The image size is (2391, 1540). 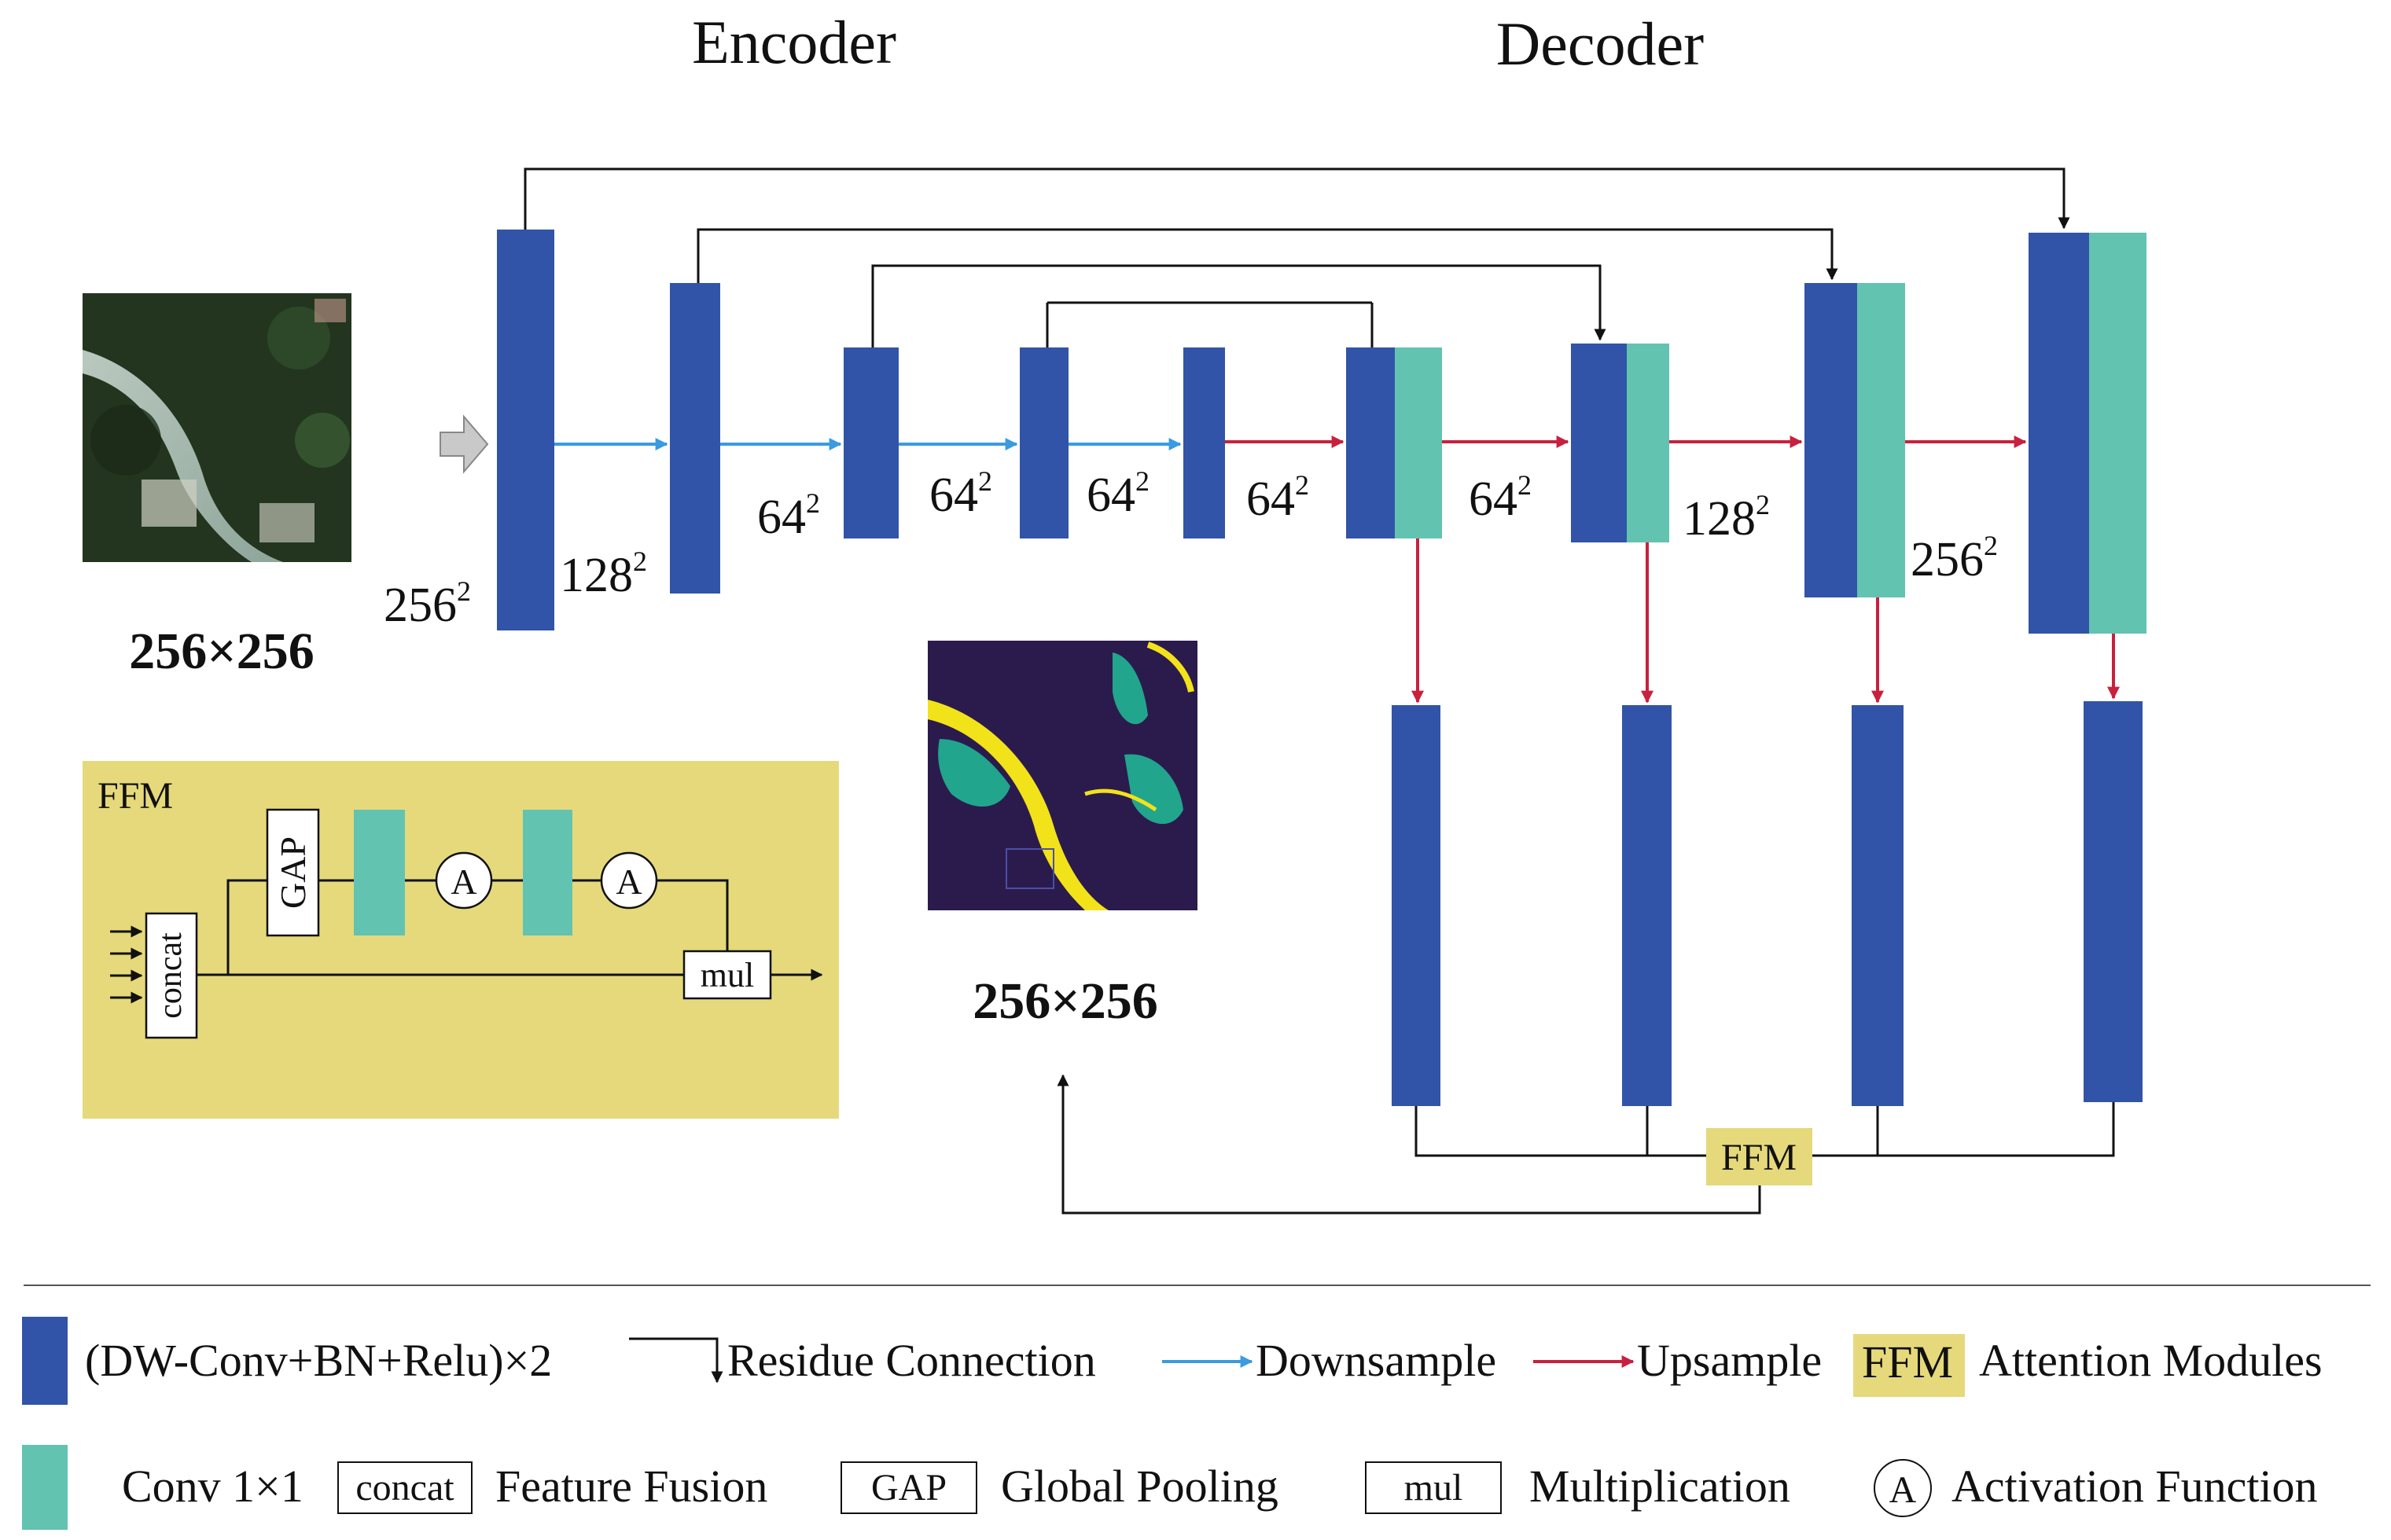 I want to click on ffm-concat-label: concat, so click(x=171, y=975).